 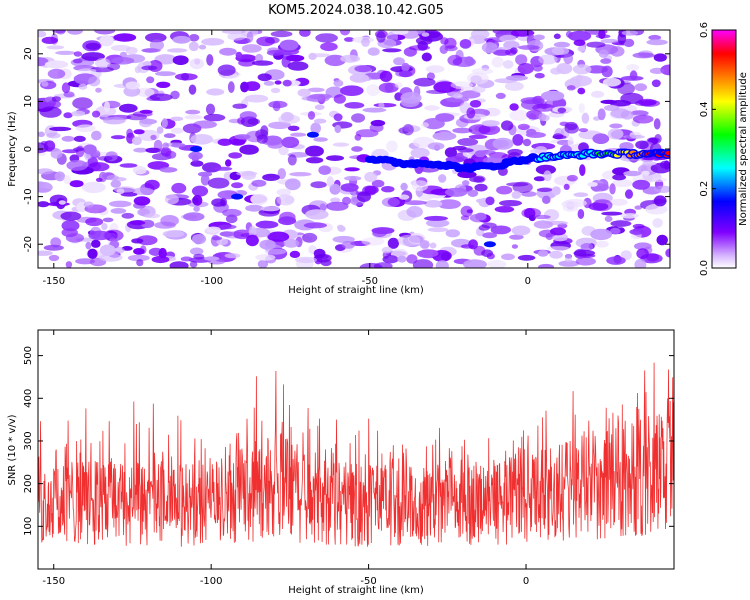 I want to click on colorbar-ticks: 0.0 0.2 0.4 0.6, so click(x=707, y=149).